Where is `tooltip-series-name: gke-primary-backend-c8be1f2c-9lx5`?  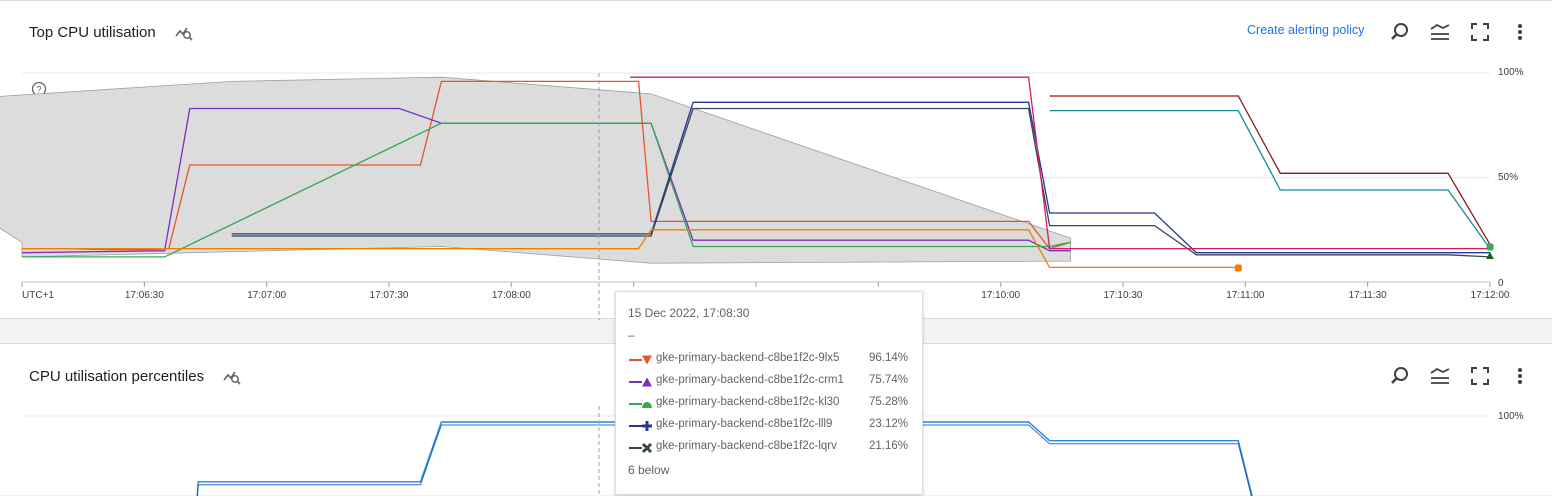
tooltip-series-name: gke-primary-backend-c8be1f2c-9lx5 is located at coordinates (748, 358).